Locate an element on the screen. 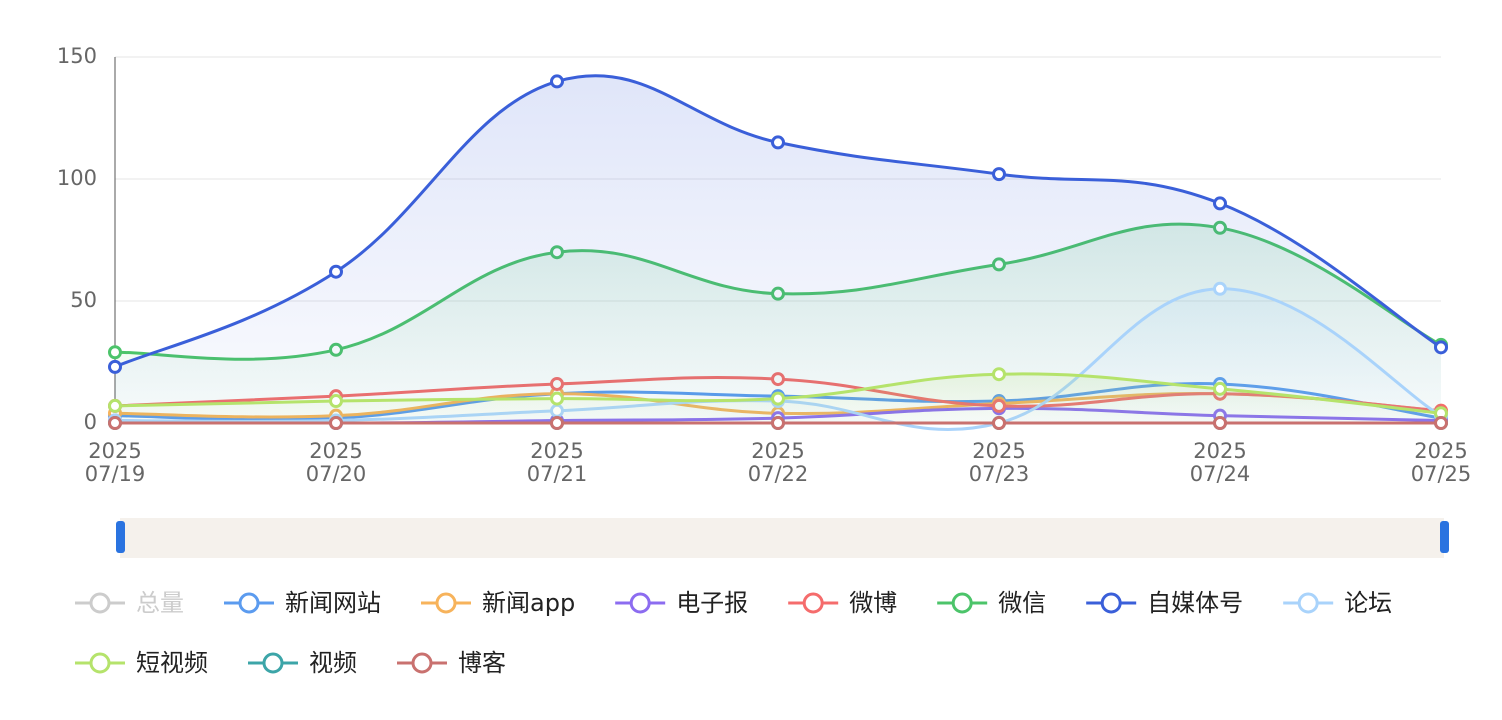 This screenshot has height=720, width=1502. legend-item: 微信 is located at coordinates (991, 603).